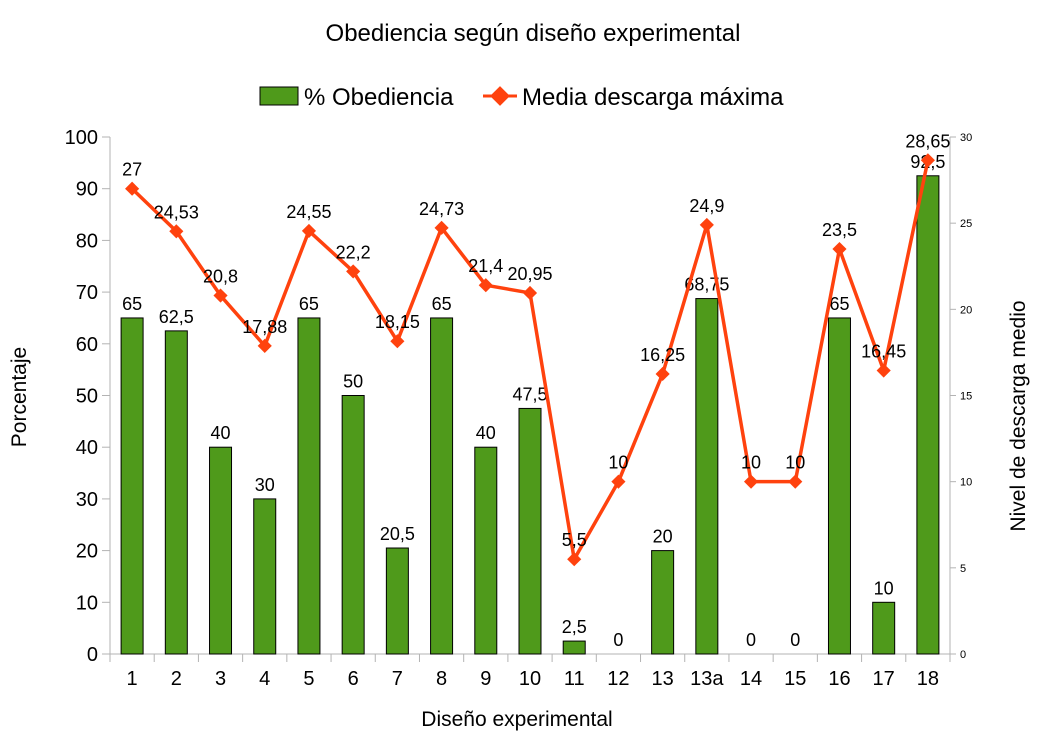 This screenshot has height=753, width=1046. I want to click on x-tick-label: 7, so click(397, 679).